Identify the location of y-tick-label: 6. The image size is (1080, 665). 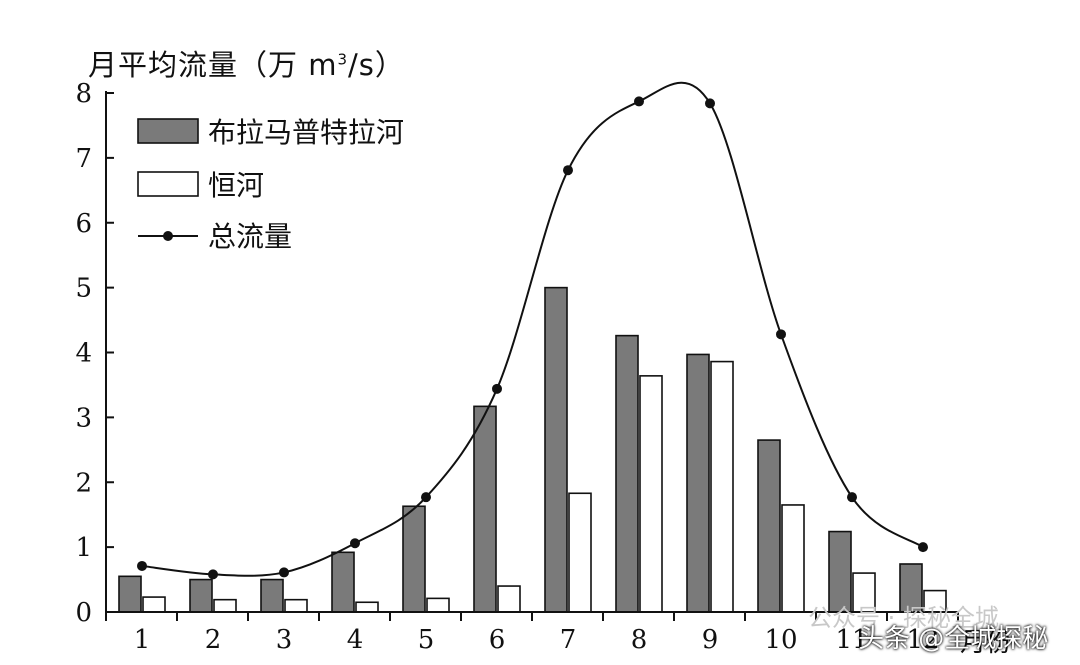
(83, 224).